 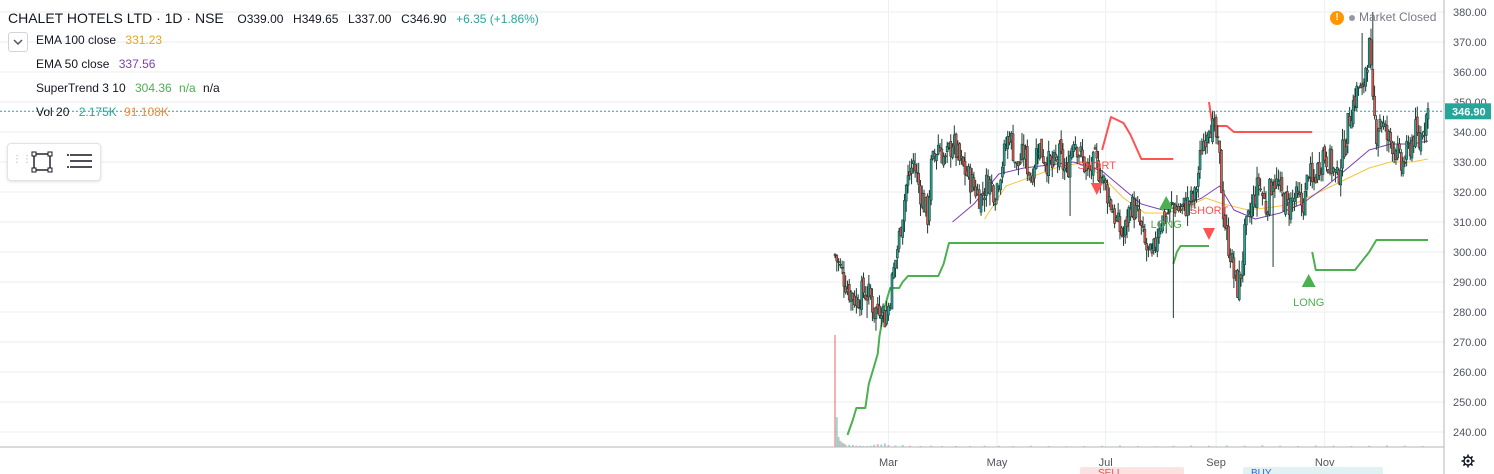 I want to click on warning-icon: !, so click(x=1337, y=17).